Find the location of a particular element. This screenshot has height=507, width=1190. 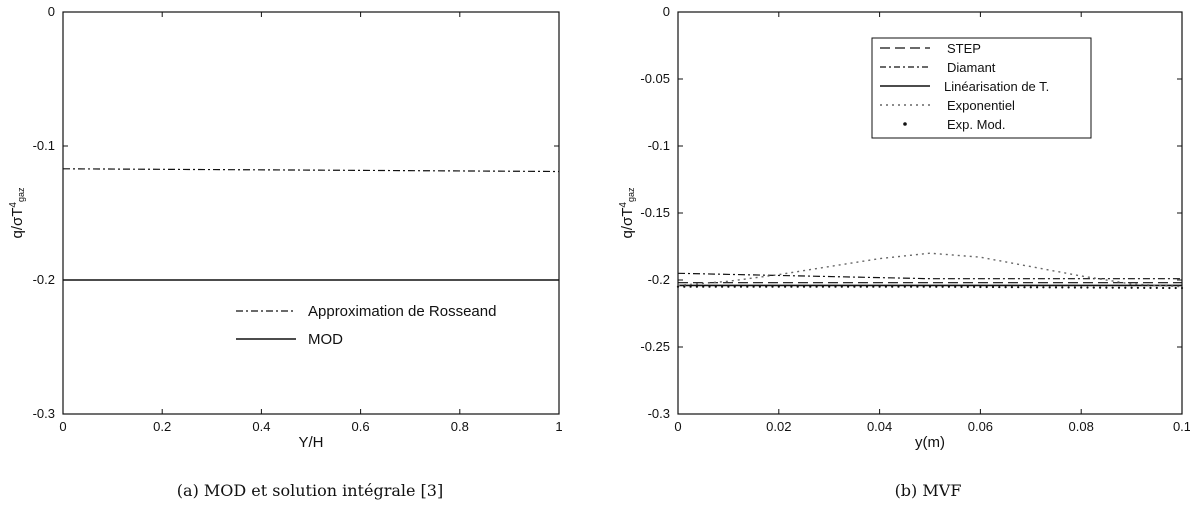

series-a is located at coordinates (311, 224).